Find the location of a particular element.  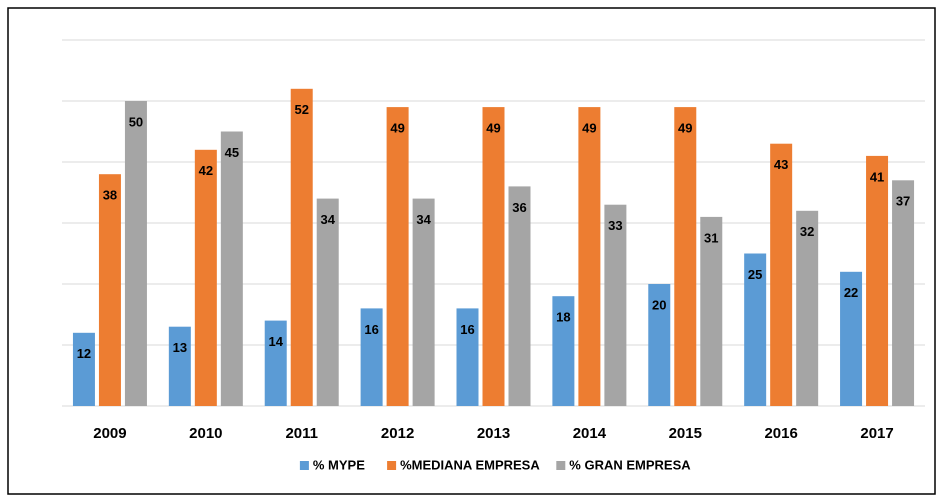

x-tick-label: 2015 is located at coordinates (685, 433).